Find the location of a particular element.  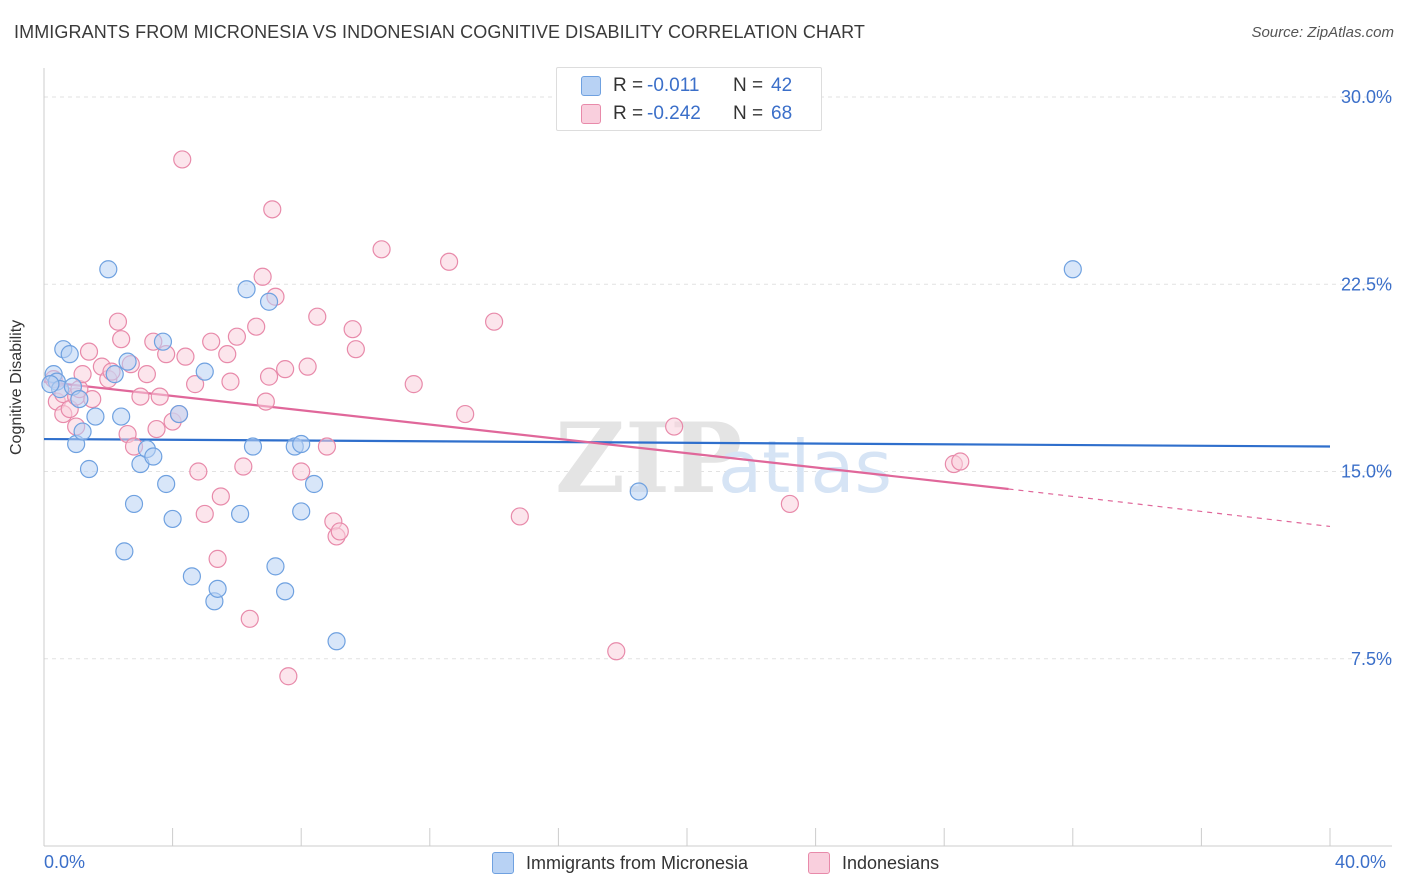

trend-line-extension is located at coordinates (1169, 508).